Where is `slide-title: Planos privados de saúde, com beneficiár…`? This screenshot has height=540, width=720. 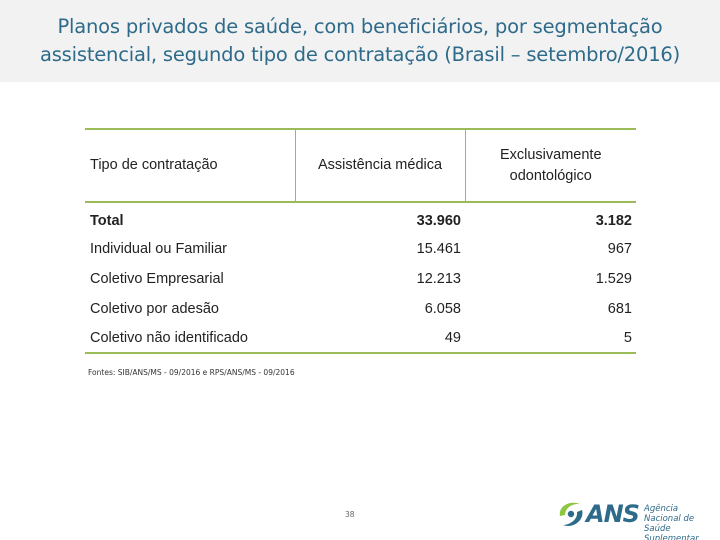 slide-title: Planos privados de saúde, com beneficiár… is located at coordinates (360, 40).